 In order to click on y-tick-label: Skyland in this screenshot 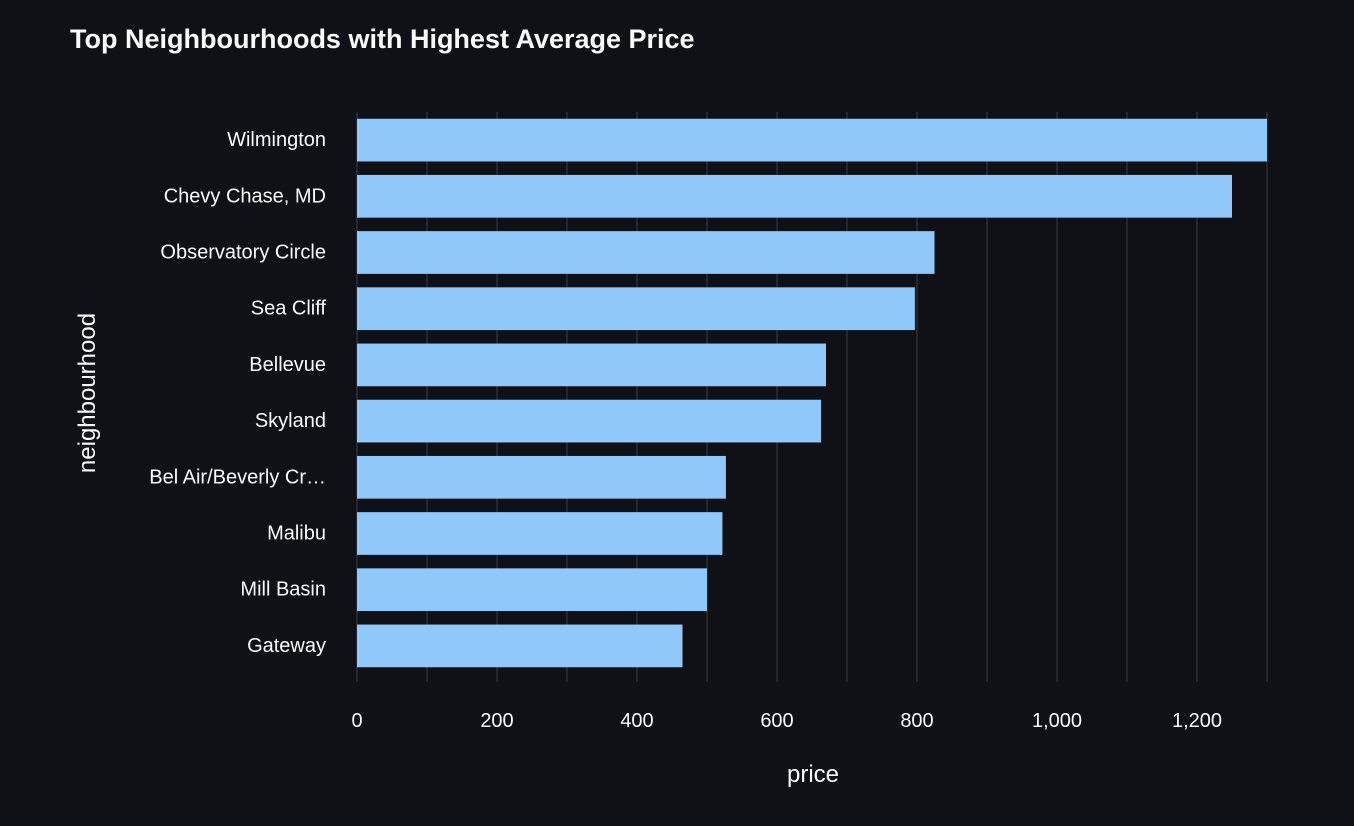, I will do `click(290, 421)`.